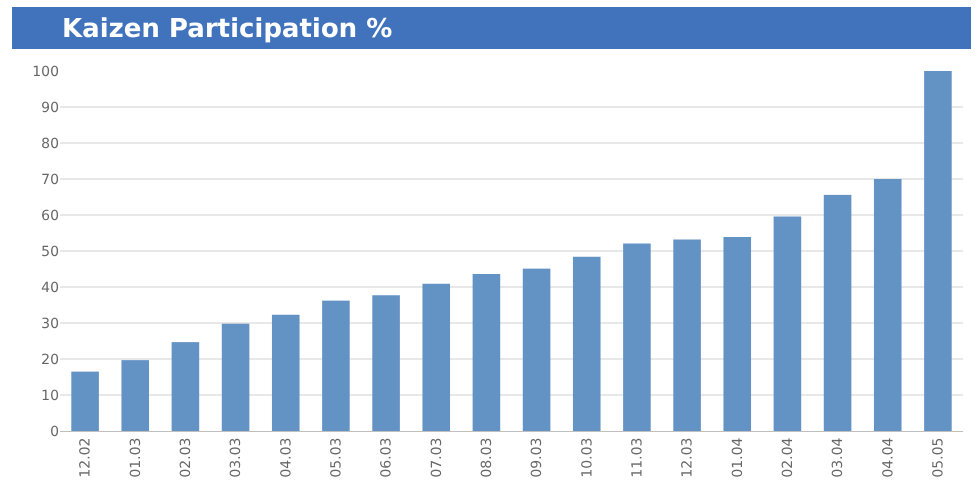 The image size is (977, 495). I want to click on y-tick-label: 60, so click(50, 216).